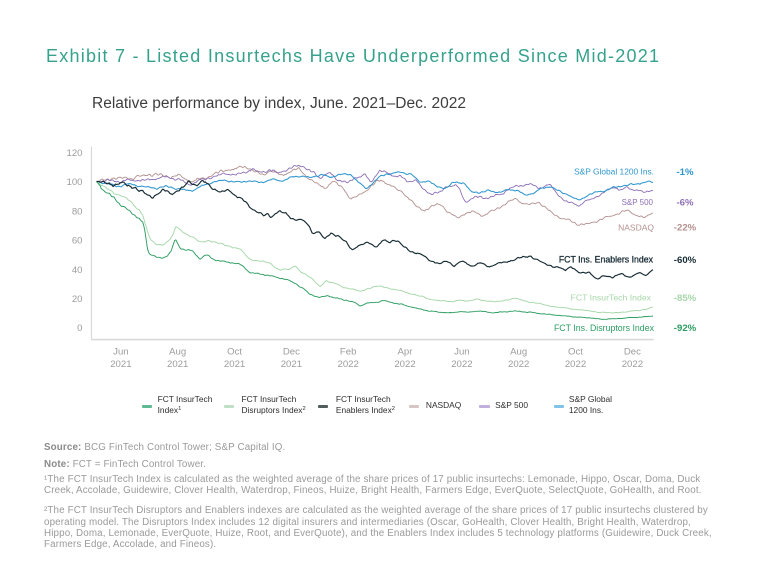 Image resolution: width=768 pixels, height=585 pixels. Describe the element at coordinates (74, 182) in the screenshot. I see `svg-text: 100` at that location.